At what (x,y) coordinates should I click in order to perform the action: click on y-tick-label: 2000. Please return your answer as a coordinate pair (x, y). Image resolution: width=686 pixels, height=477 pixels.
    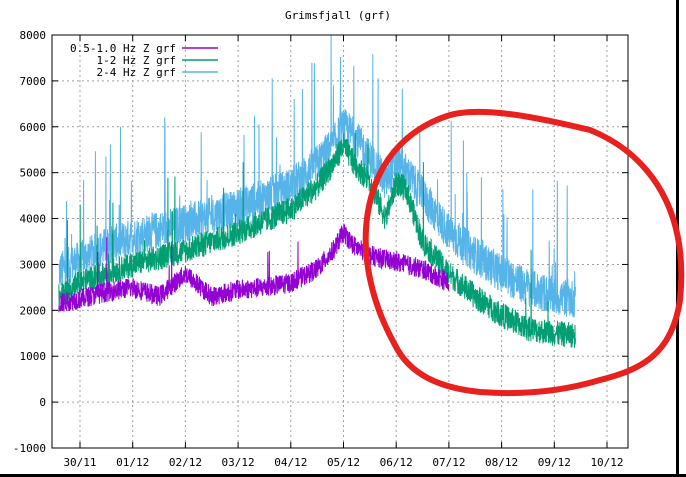
    Looking at the image, I should click on (33, 310).